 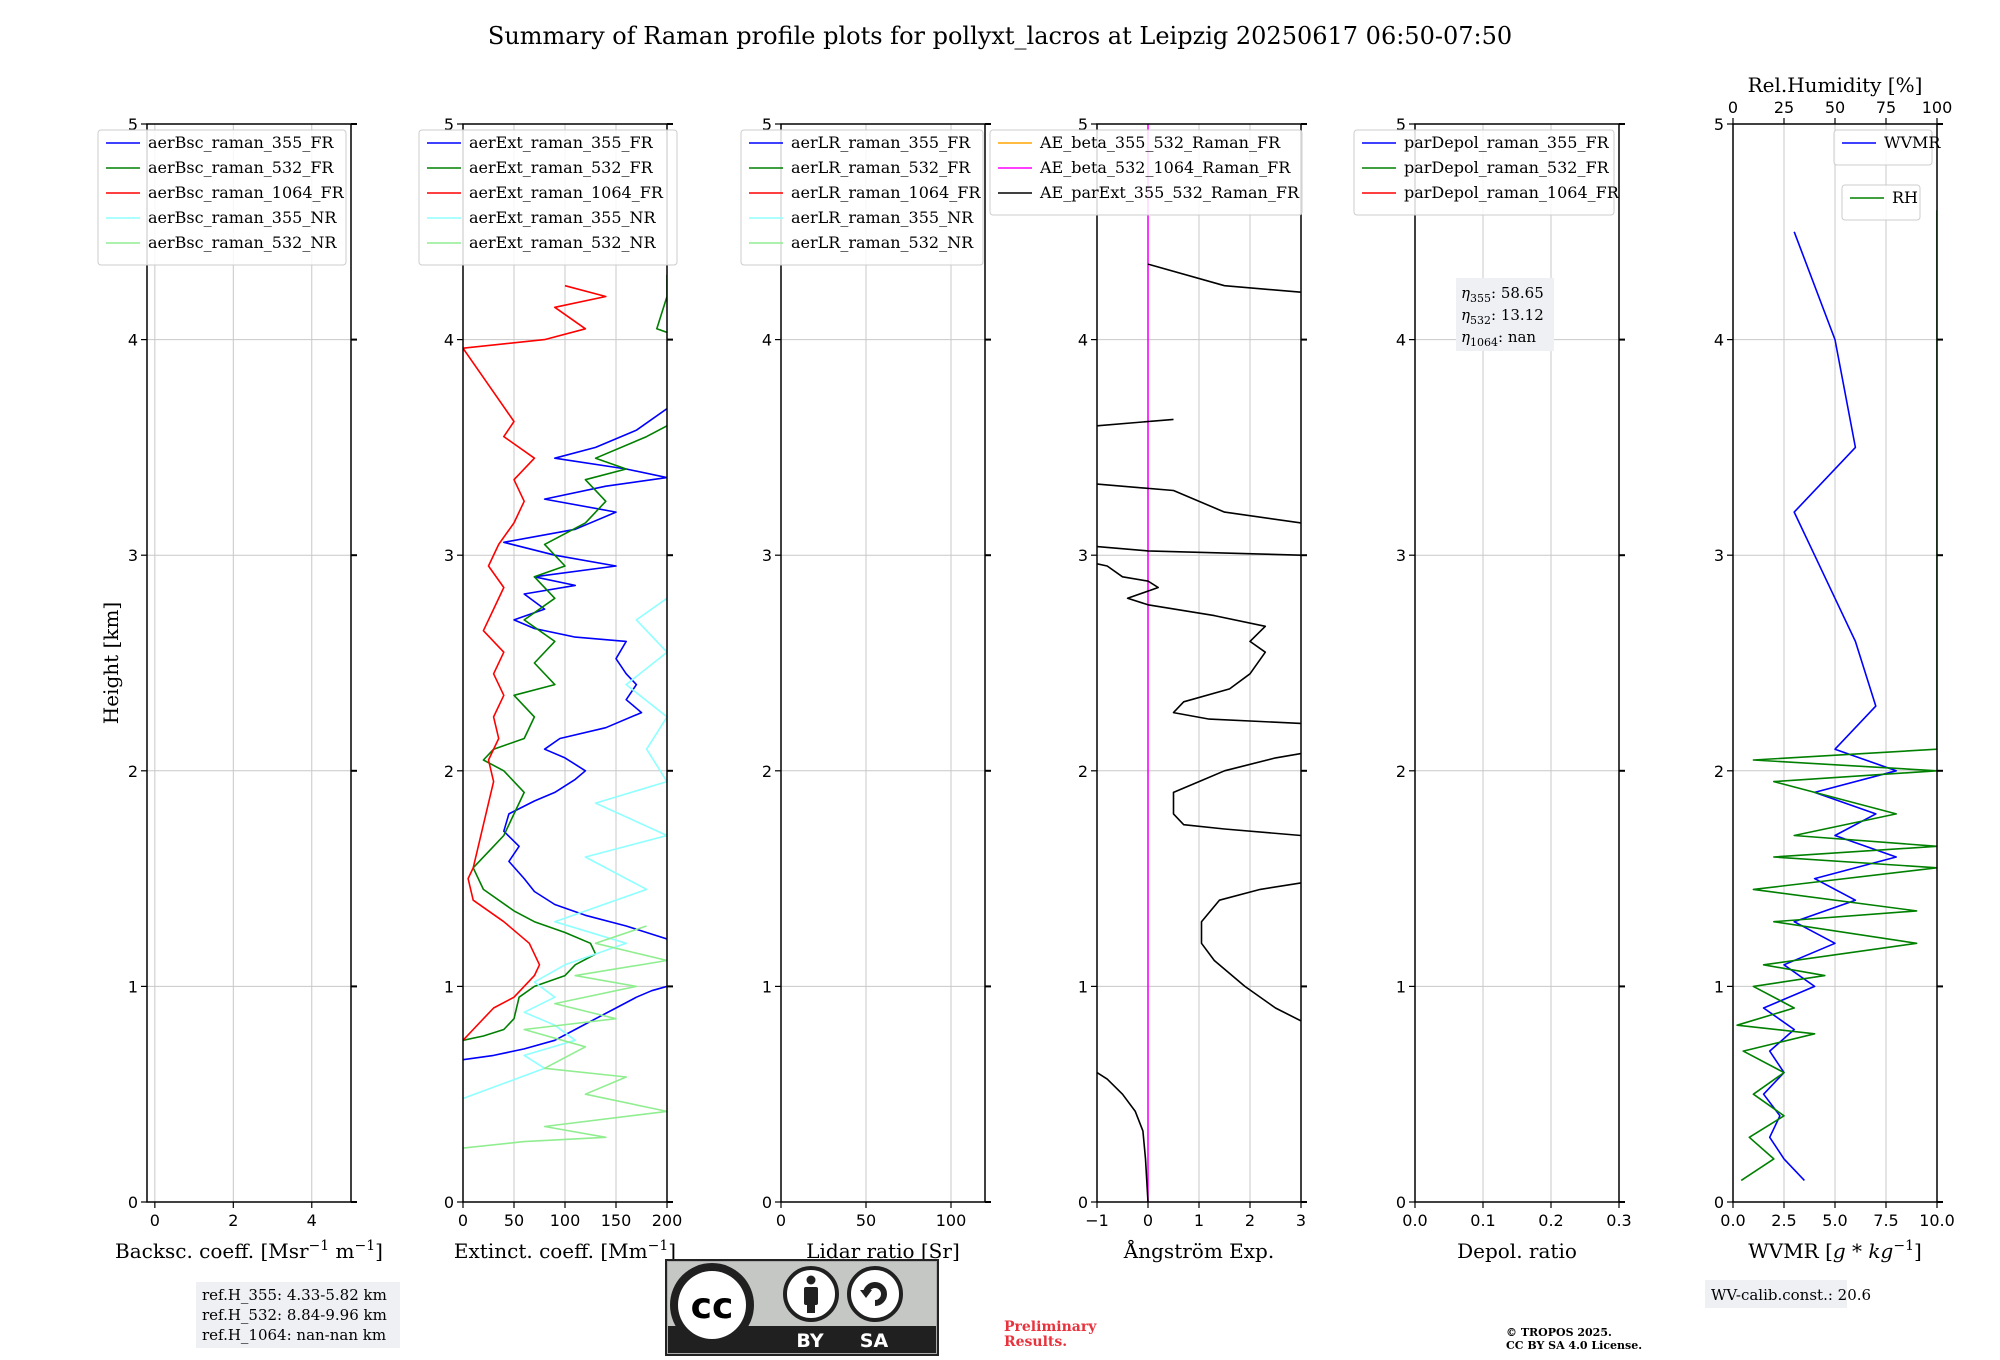 What do you see at coordinates (1732, 1220) in the screenshot?
I see `x-tick-label: 0.0` at bounding box center [1732, 1220].